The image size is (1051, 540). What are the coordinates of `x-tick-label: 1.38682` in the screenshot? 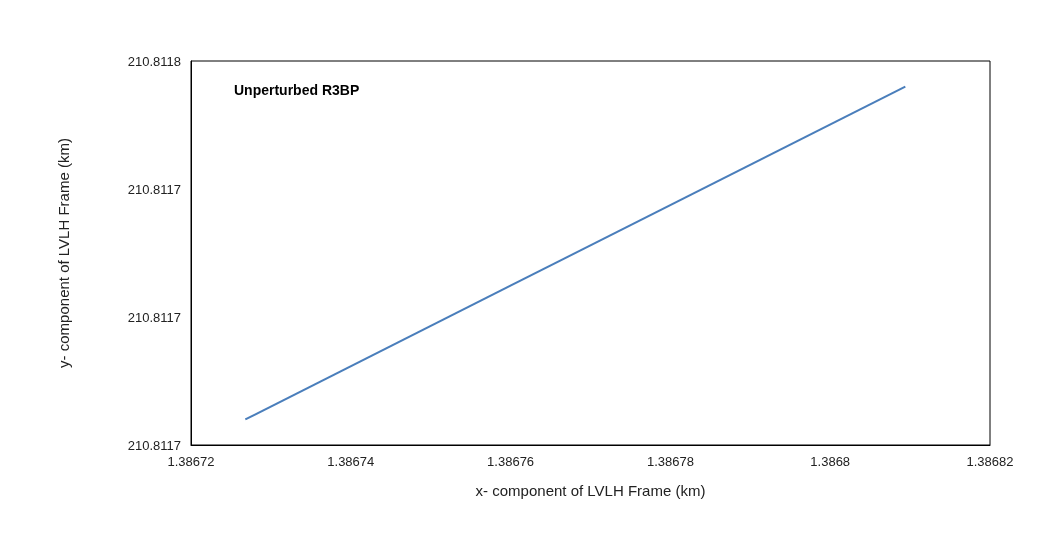 It's located at (990, 461).